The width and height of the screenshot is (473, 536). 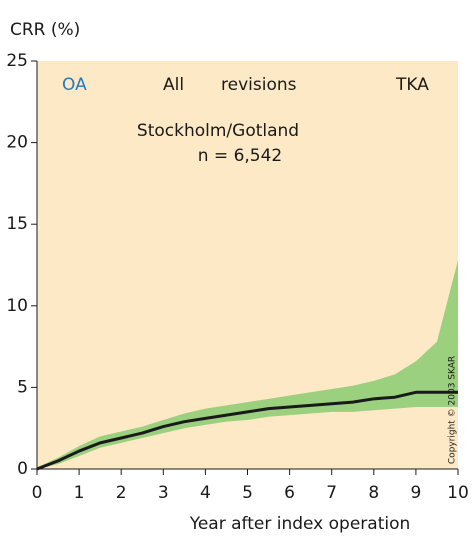 I want to click on y-tick-label: 15, so click(x=17, y=224).